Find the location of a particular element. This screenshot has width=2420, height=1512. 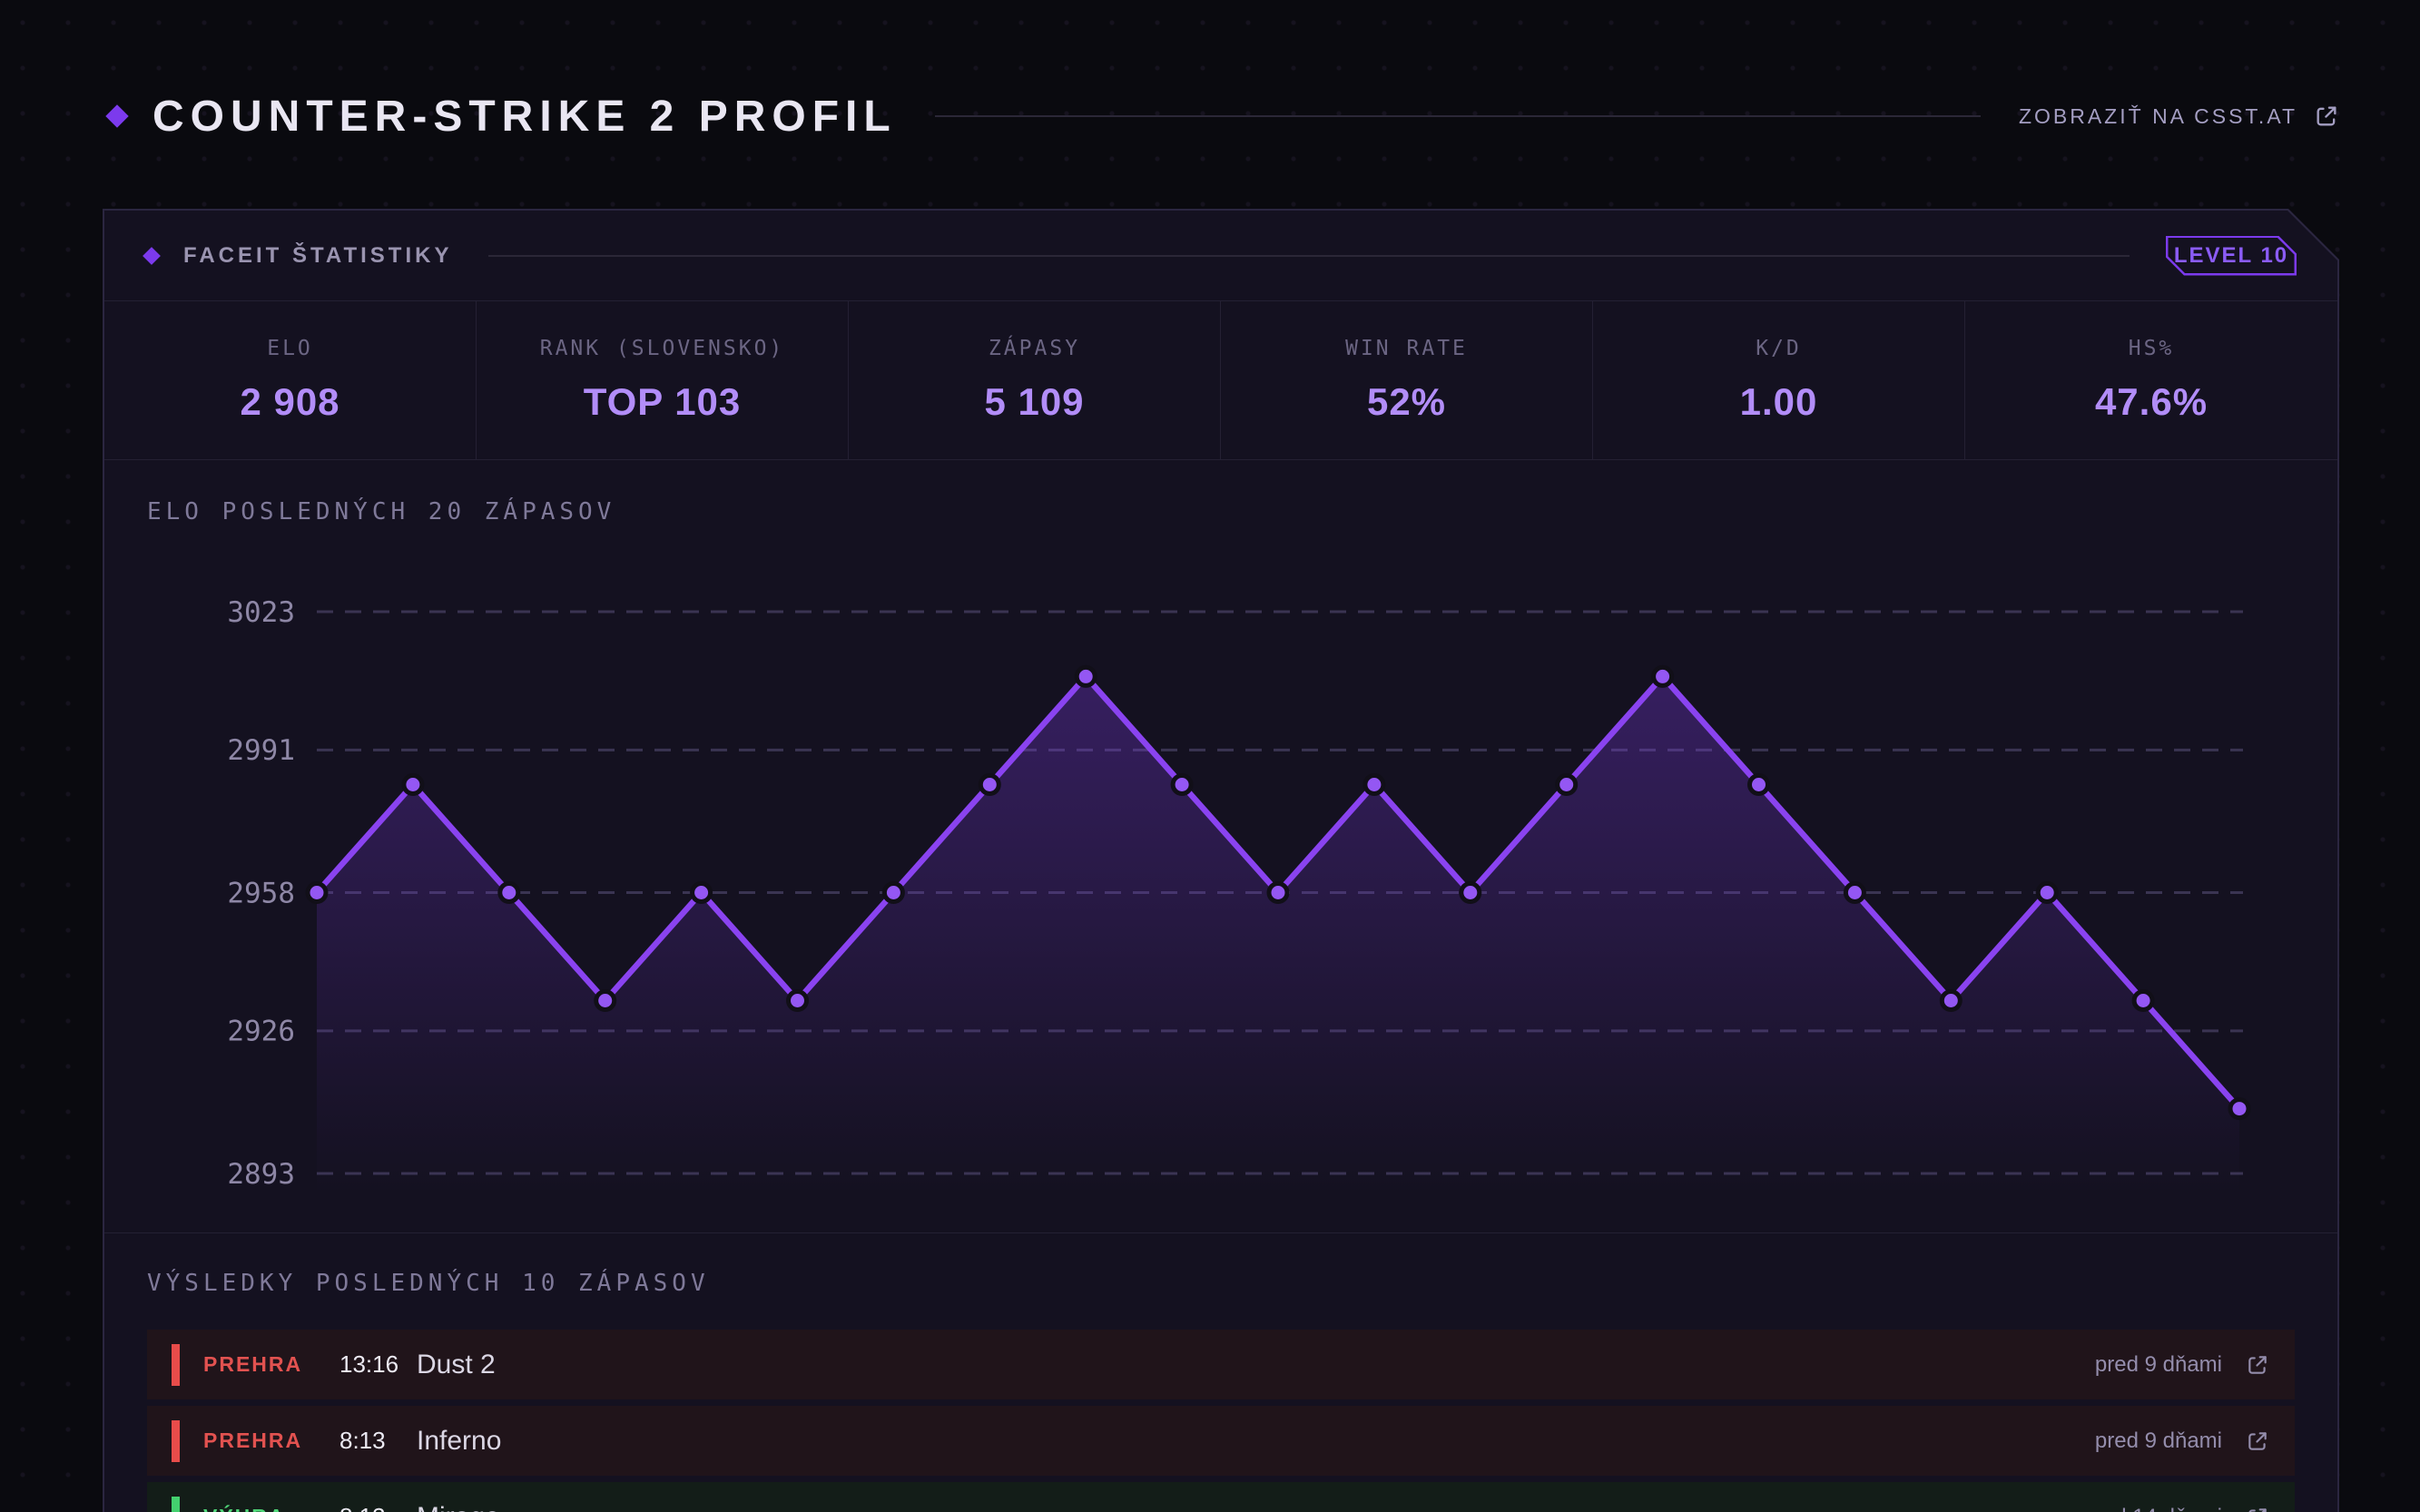

match-row: PREHRA 8:13 Inferno pred 9 dňami is located at coordinates (1221, 1441).